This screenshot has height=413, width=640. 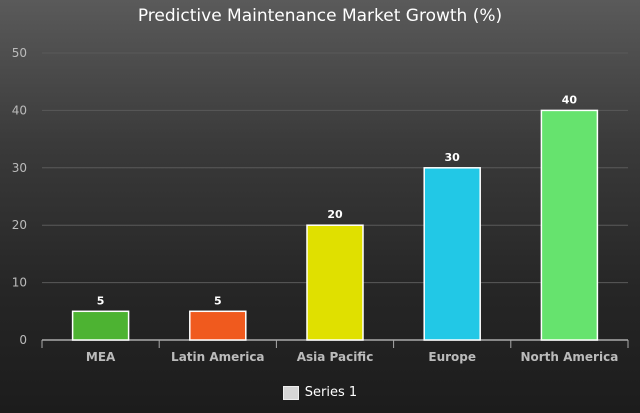 I want to click on y-tick-label-30: 30, so click(x=19, y=168).